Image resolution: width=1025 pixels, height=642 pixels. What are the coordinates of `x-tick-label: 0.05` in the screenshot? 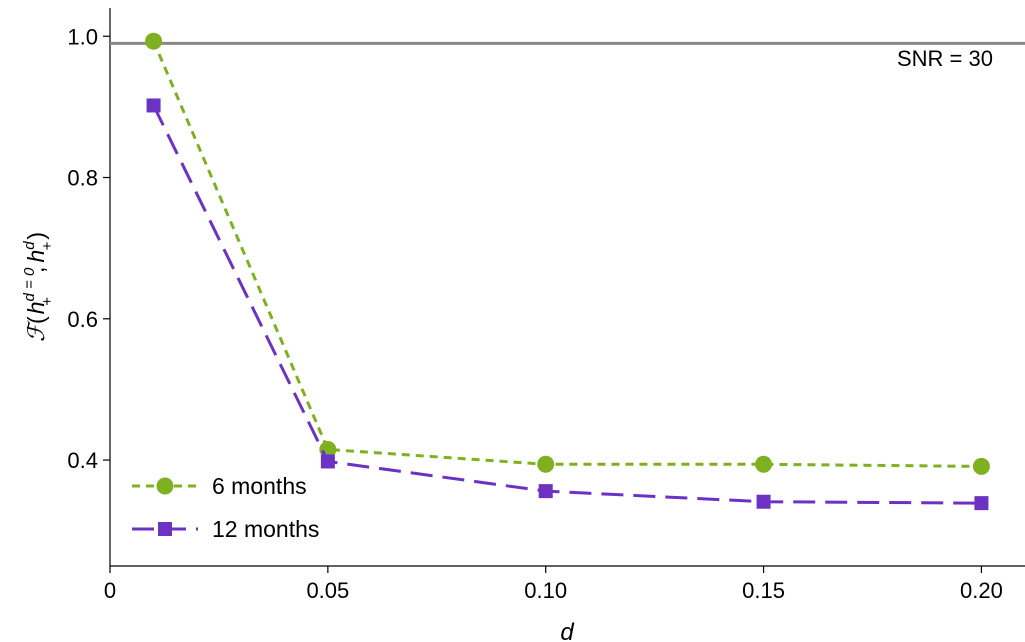 It's located at (327, 590).